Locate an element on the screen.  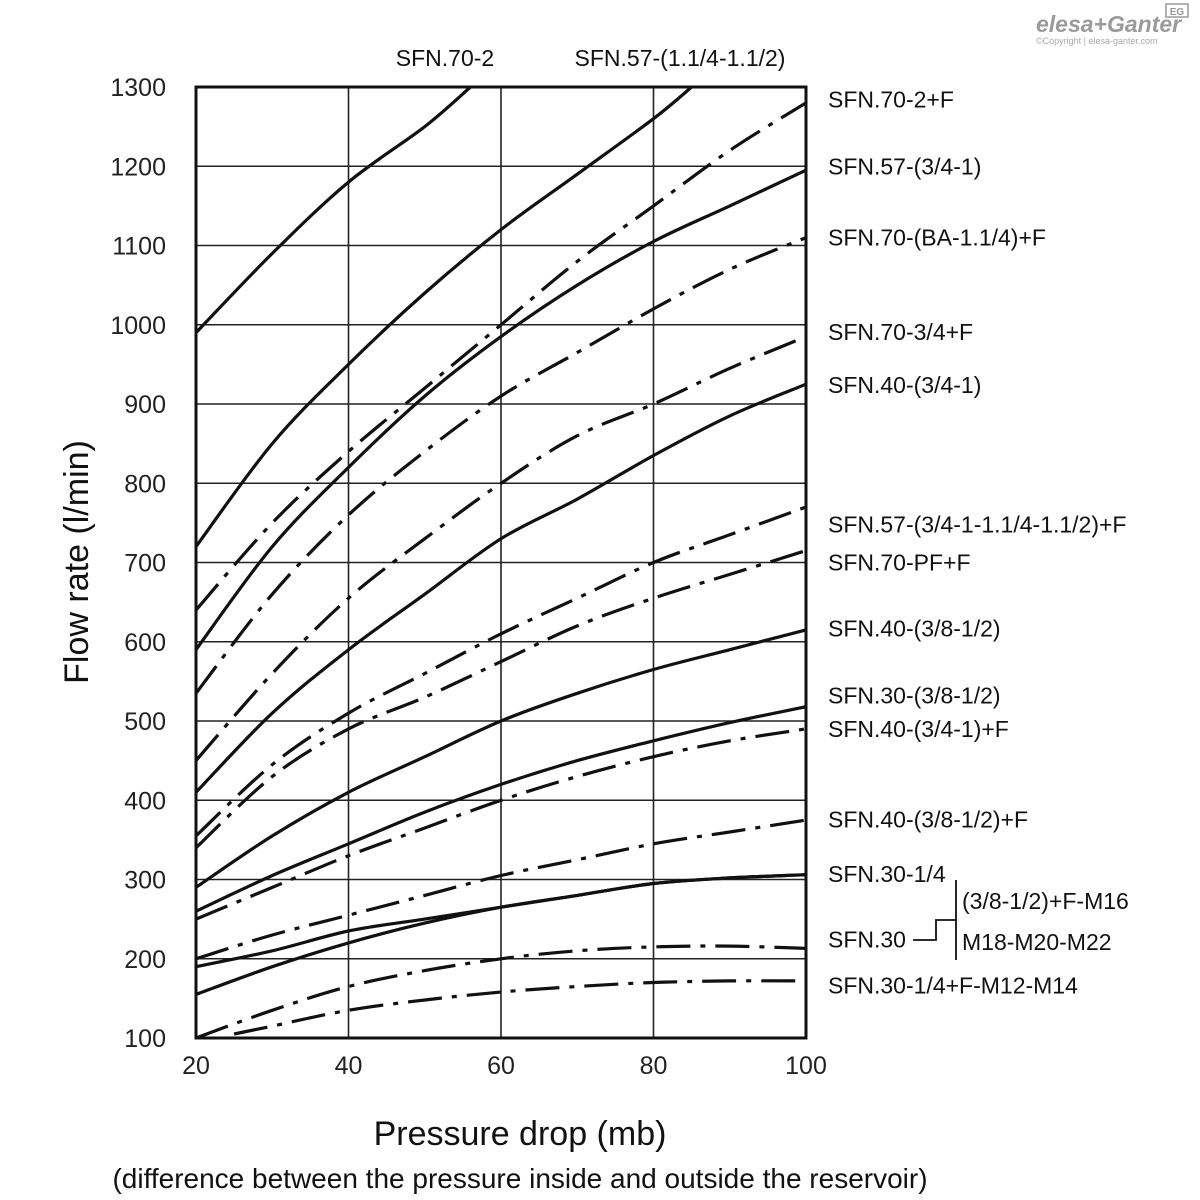
top-curve-labels: SFN.70-2 SFN.57-(1.1/4-1.1/2) is located at coordinates (591, 58).